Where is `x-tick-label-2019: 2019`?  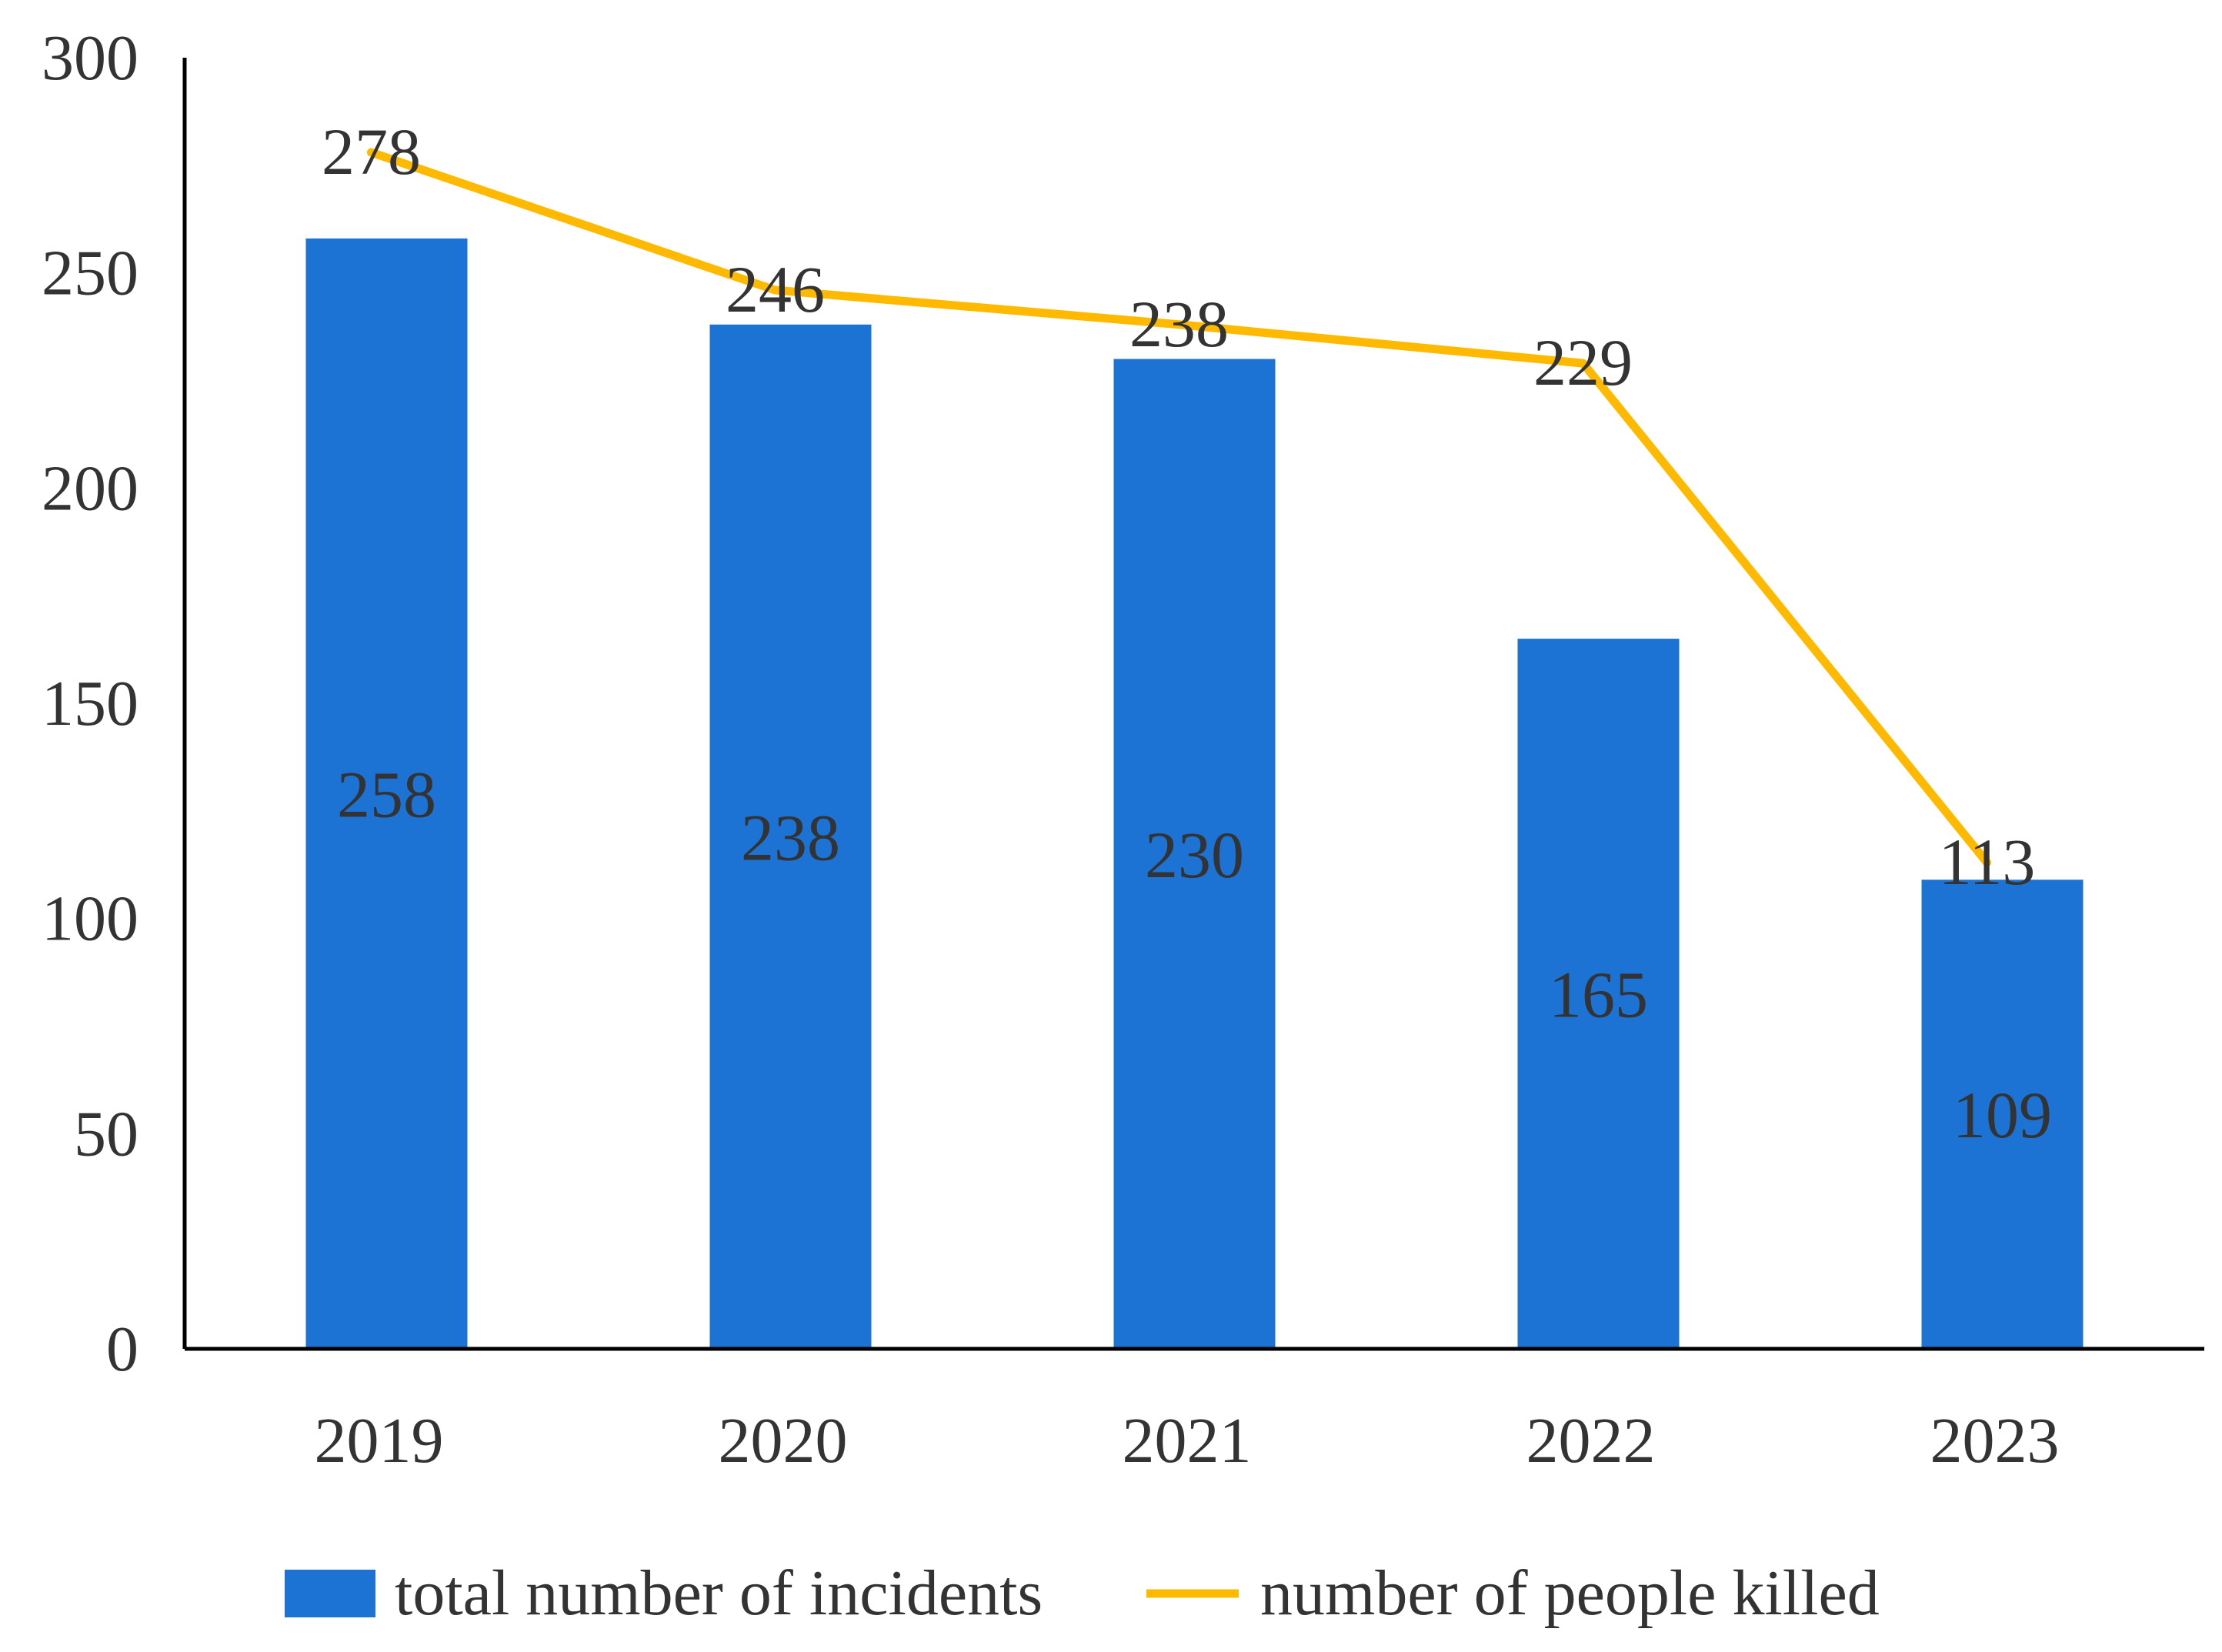
x-tick-label-2019: 2019 is located at coordinates (380, 1441).